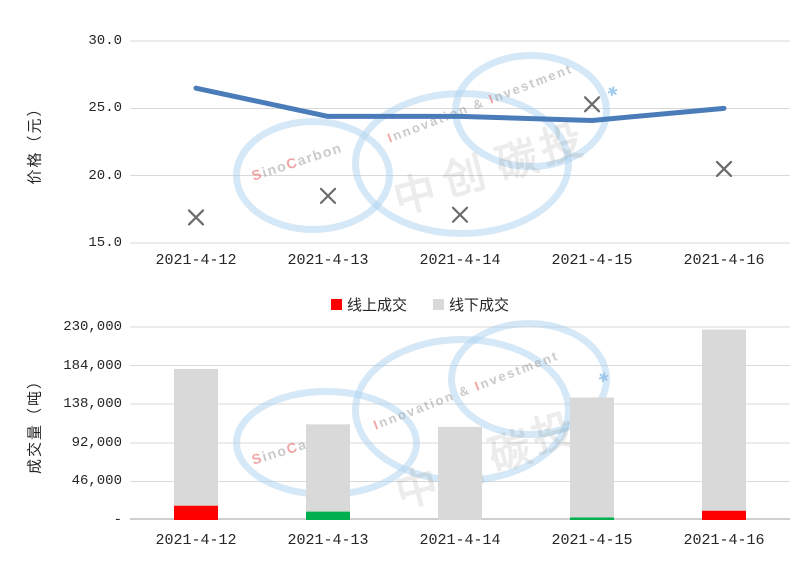  What do you see at coordinates (438, 304) in the screenshot?
I see `offline-legend-swatch` at bounding box center [438, 304].